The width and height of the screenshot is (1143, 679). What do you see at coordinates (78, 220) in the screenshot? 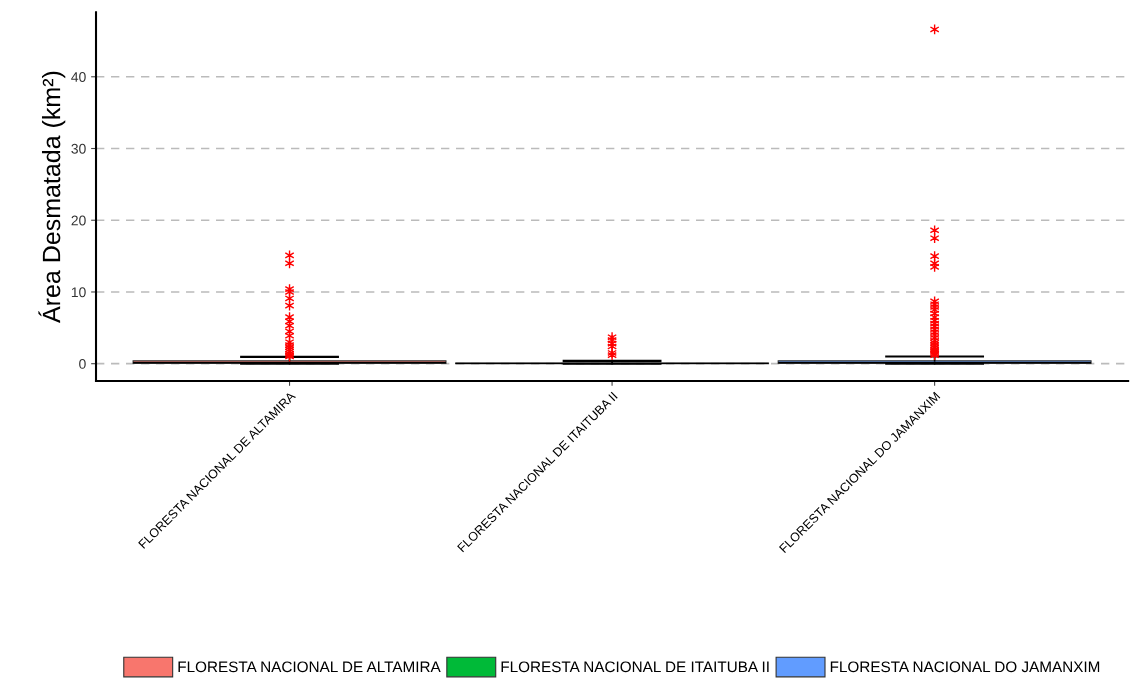
I see `y-tick-label: 20` at bounding box center [78, 220].